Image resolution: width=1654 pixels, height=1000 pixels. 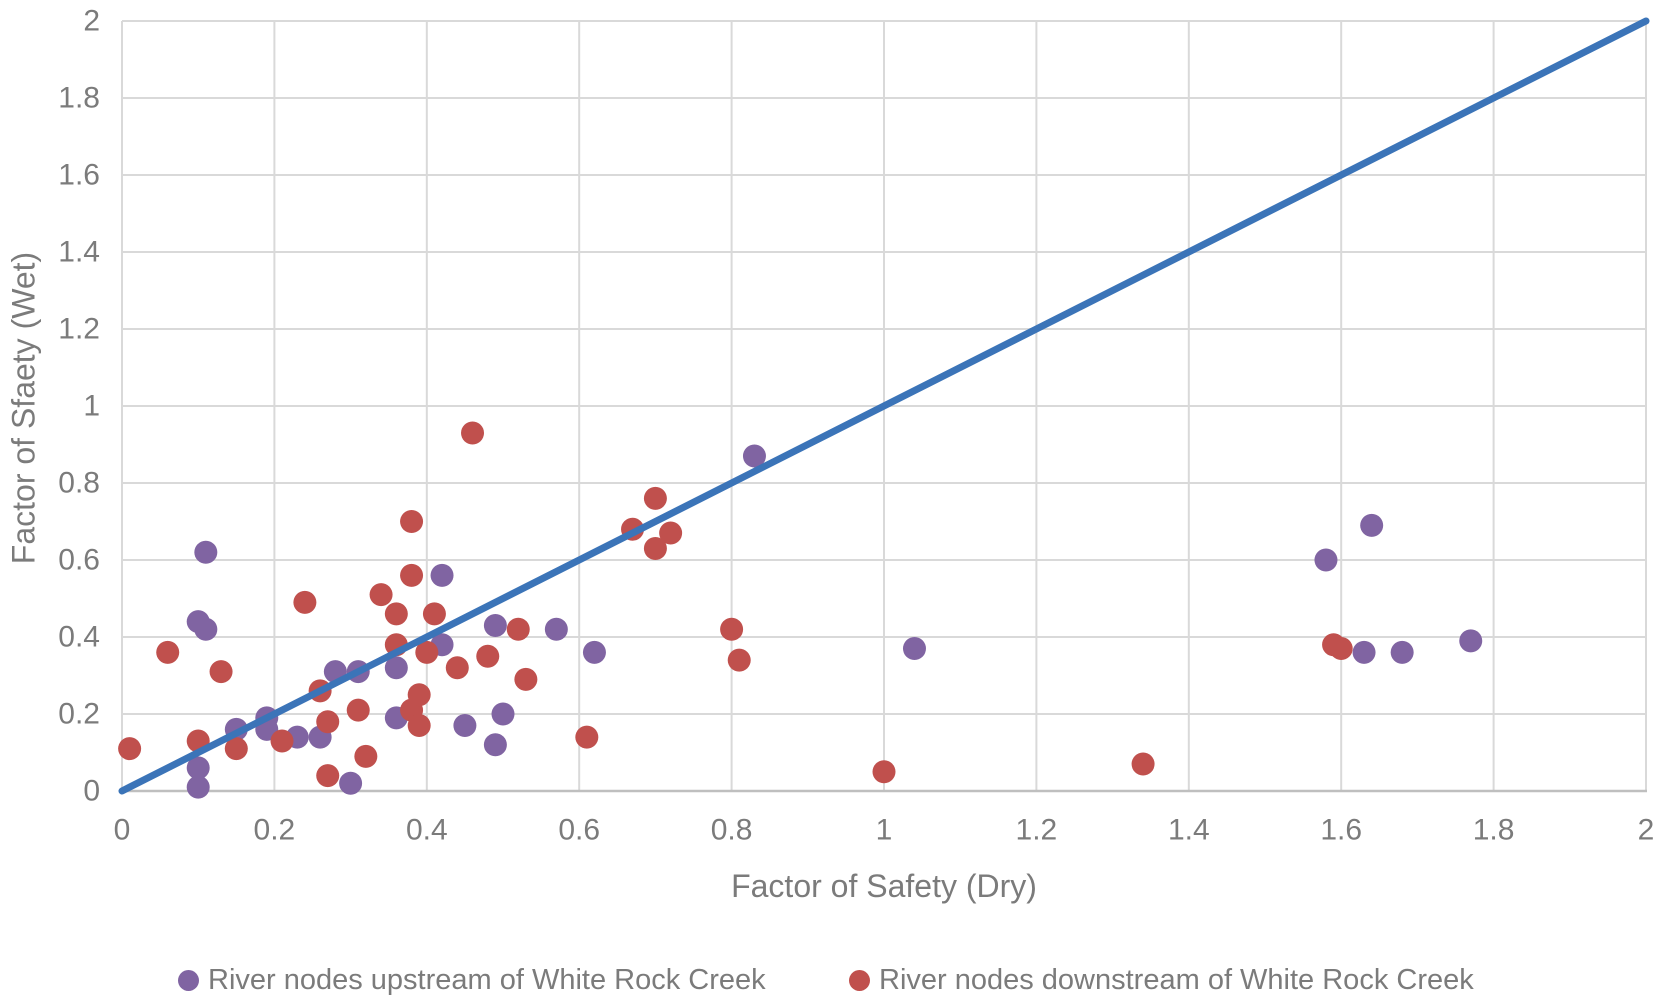 What do you see at coordinates (188, 980) in the screenshot?
I see `upstream-series-marker-icon` at bounding box center [188, 980].